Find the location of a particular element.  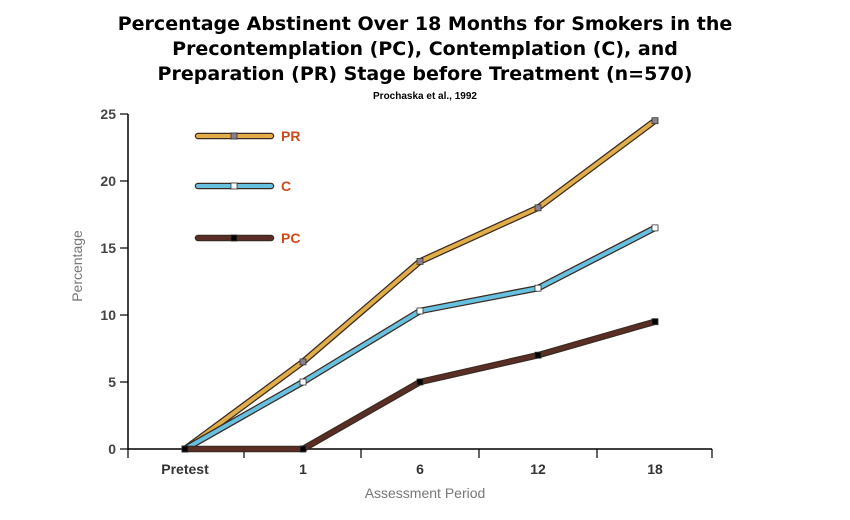

legend-label-c: C is located at coordinates (286, 186).